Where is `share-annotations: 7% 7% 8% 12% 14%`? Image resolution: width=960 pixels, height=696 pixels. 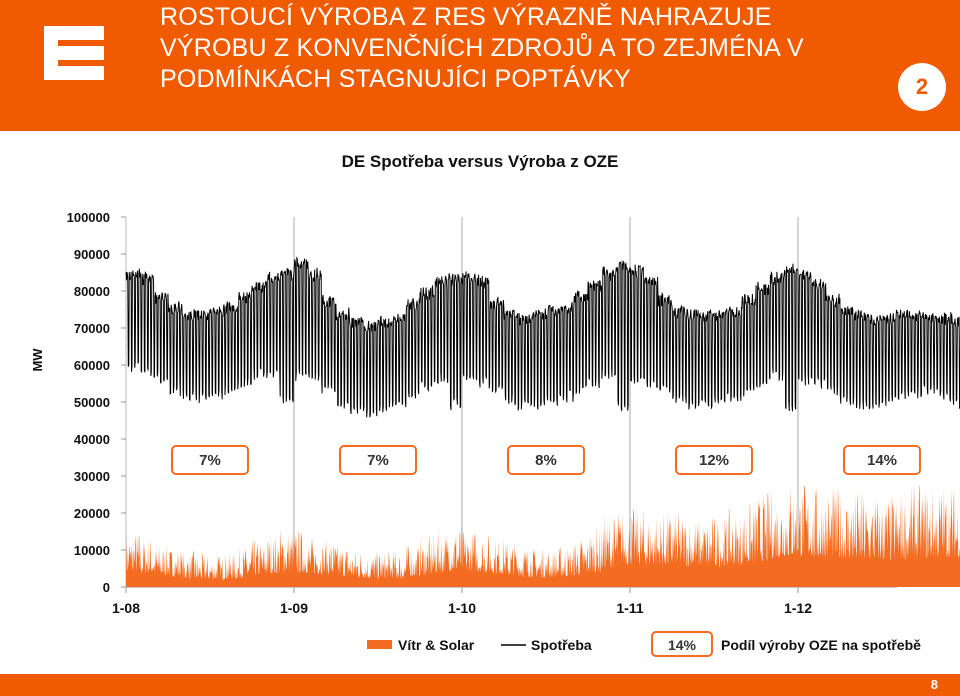 share-annotations: 7% 7% 8% 12% 14% is located at coordinates (546, 460).